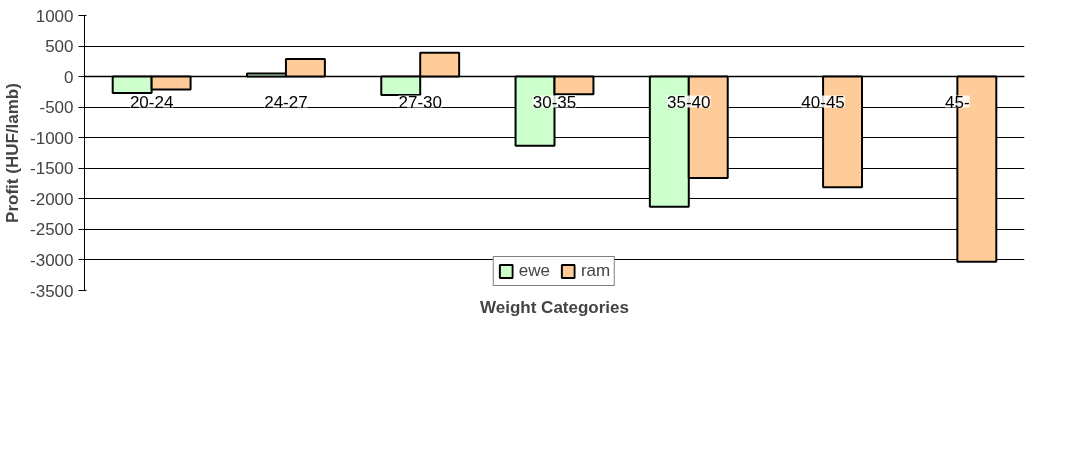  Describe the element at coordinates (59, 47) in the screenshot. I see `y-tick-label: 500` at that location.